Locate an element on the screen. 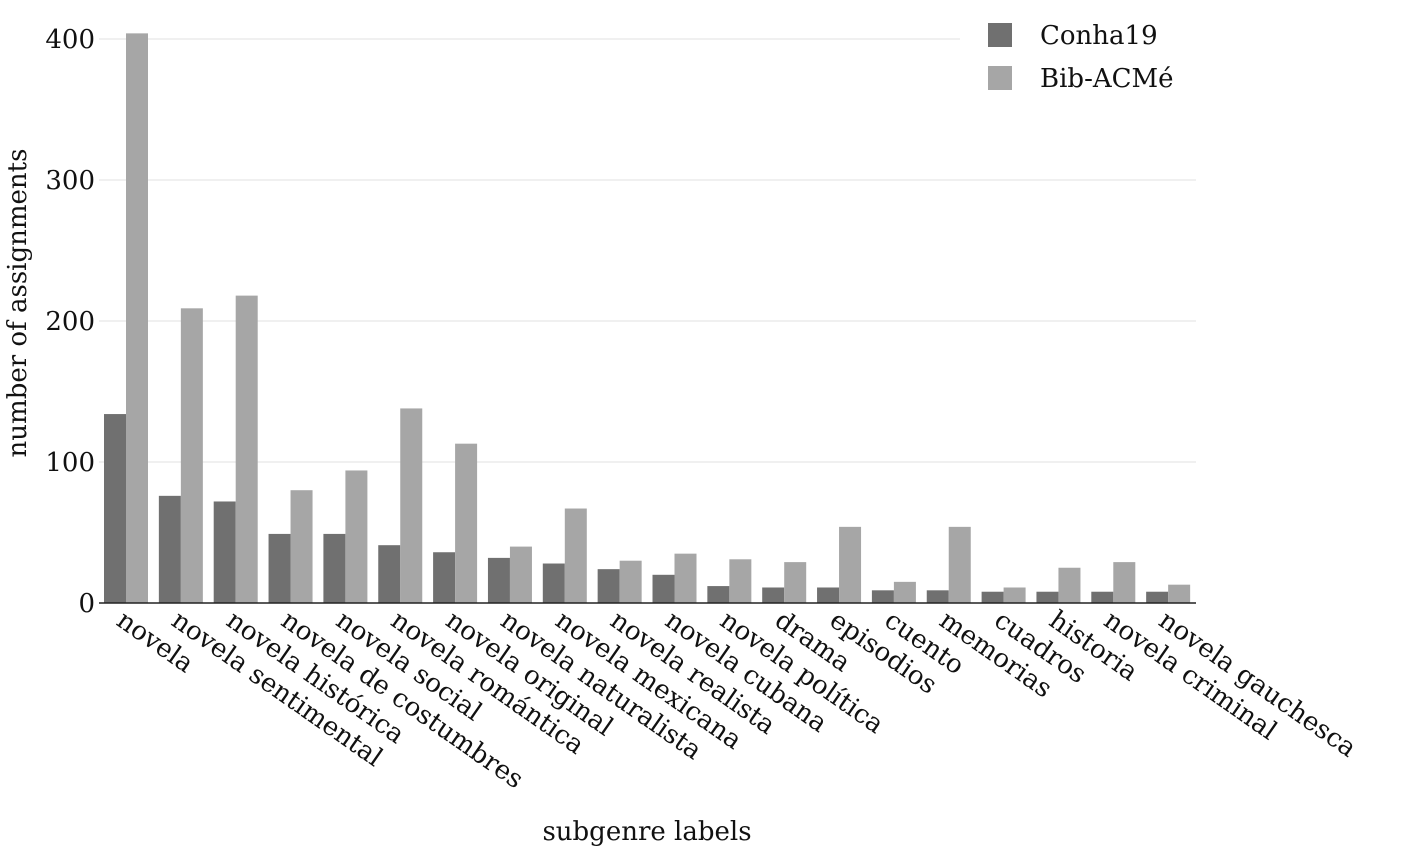  y-tick-labels: 0 100 200 300 400 is located at coordinates (70, 322).